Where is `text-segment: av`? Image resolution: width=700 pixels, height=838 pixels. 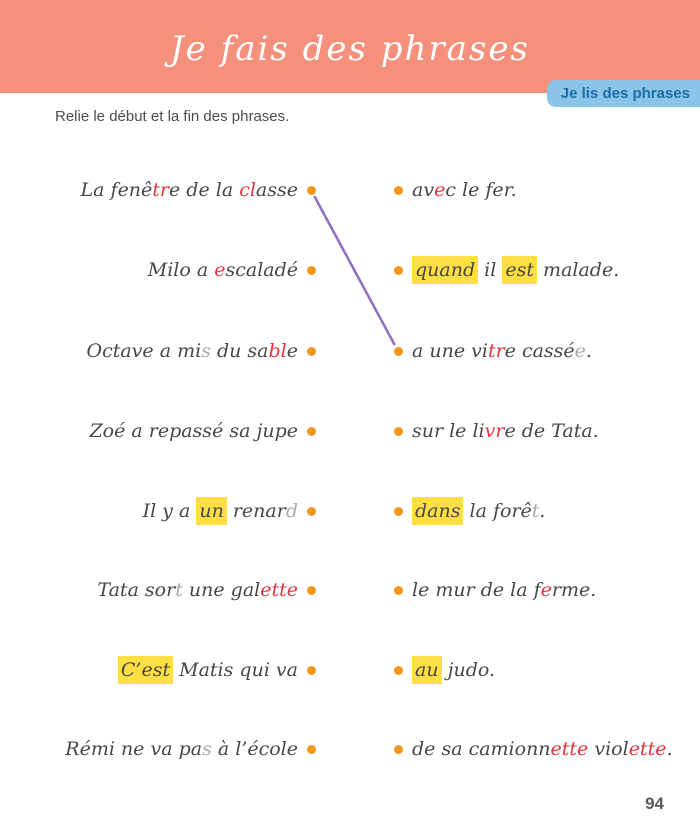 text-segment: av is located at coordinates (423, 190).